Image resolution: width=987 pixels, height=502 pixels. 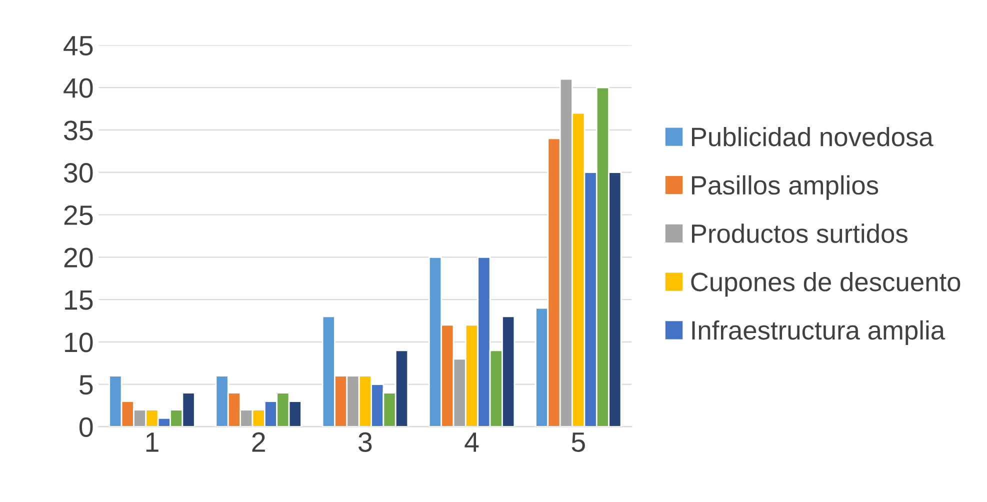 What do you see at coordinates (86, 427) in the screenshot?
I see `y-tick-label: 0` at bounding box center [86, 427].